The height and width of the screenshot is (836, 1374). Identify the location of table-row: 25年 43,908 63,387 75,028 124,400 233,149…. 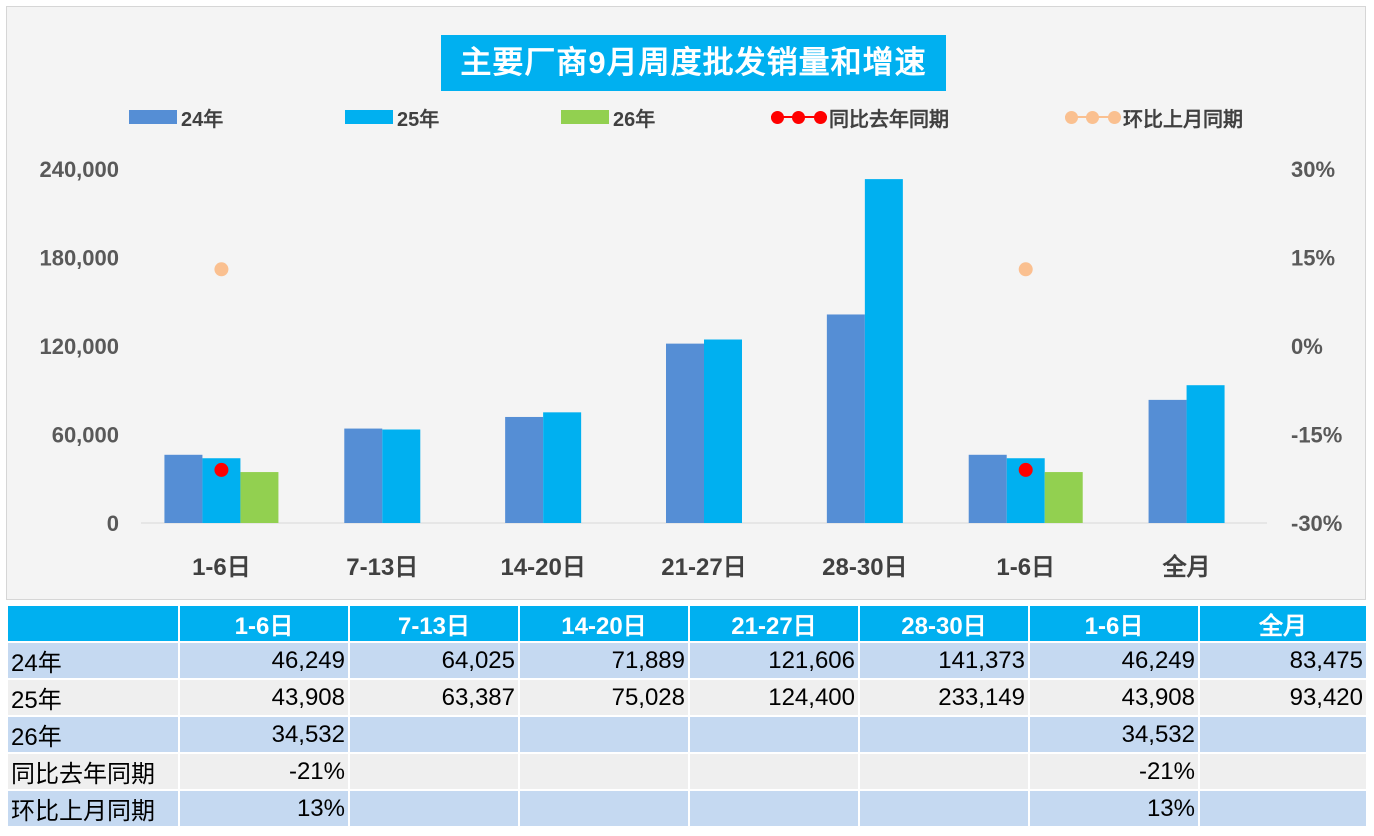
(687, 697).